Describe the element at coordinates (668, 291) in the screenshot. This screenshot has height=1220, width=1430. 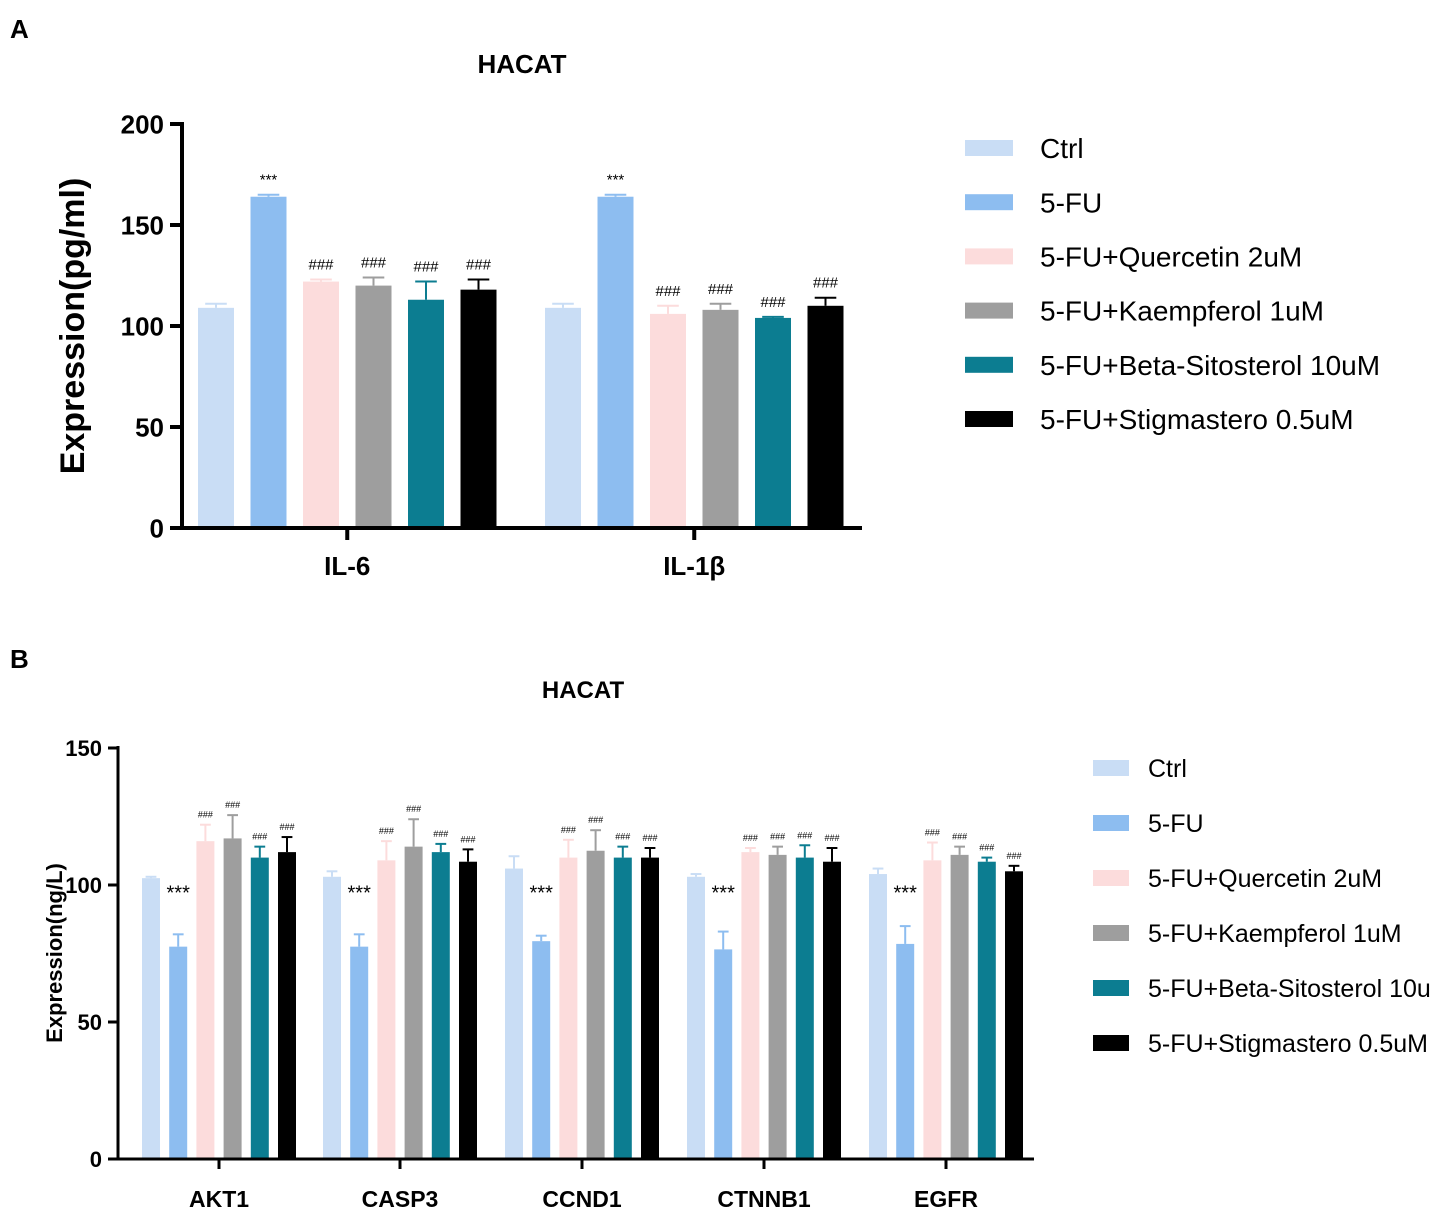
I see `significance-mark-5-fu-quercetin-2um-il-1: ###` at that location.